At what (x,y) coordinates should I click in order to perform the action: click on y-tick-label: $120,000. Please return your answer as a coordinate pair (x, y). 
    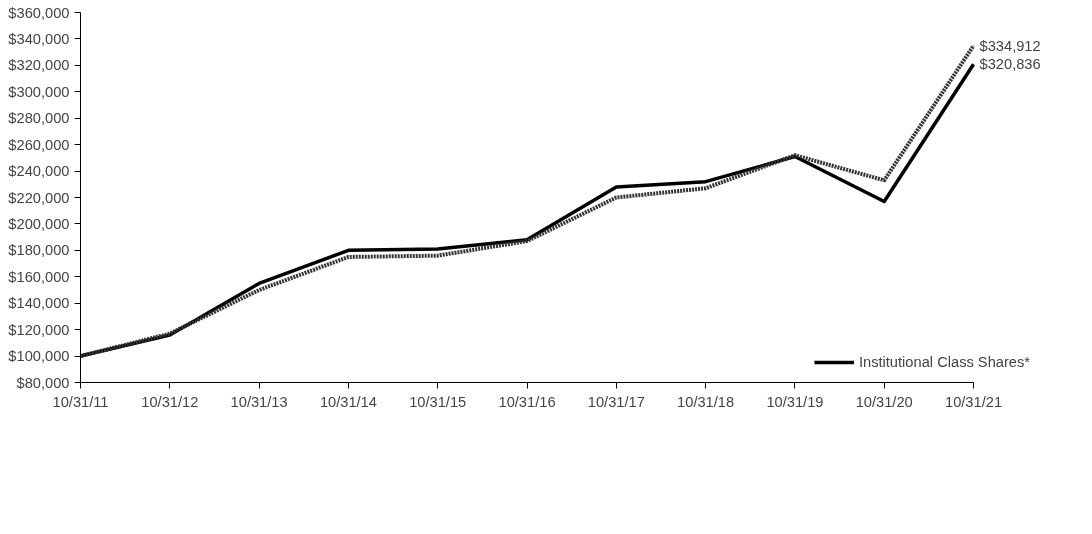
    Looking at the image, I should click on (39, 329).